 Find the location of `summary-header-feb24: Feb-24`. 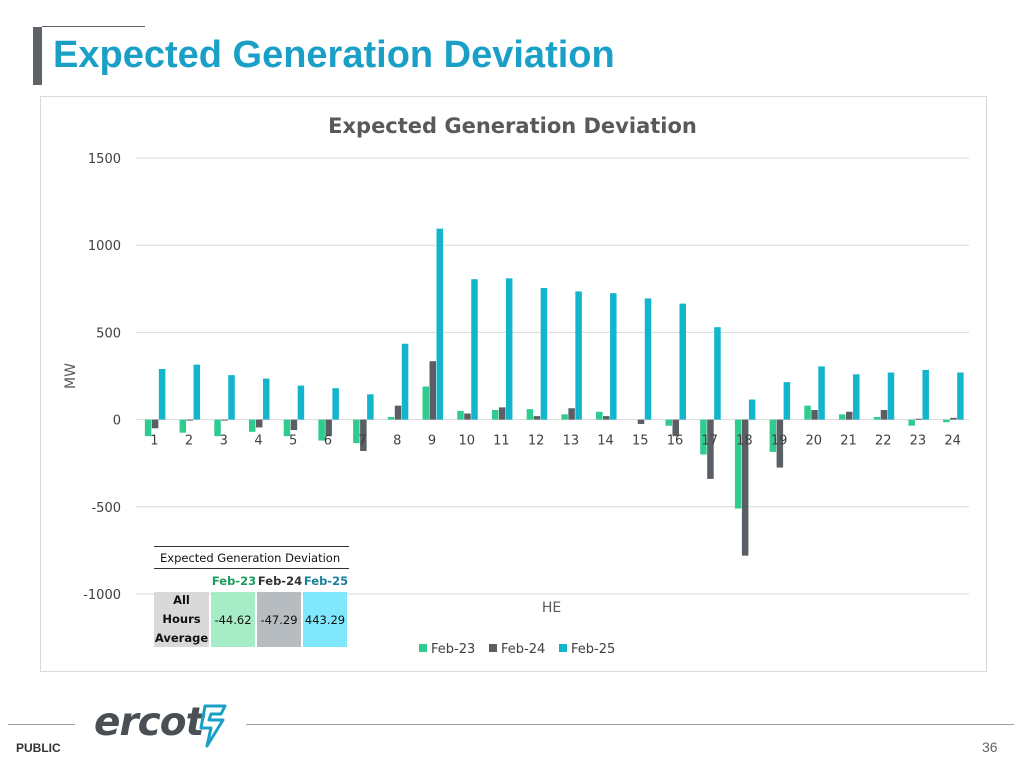

summary-header-feb24: Feb-24 is located at coordinates (280, 581).